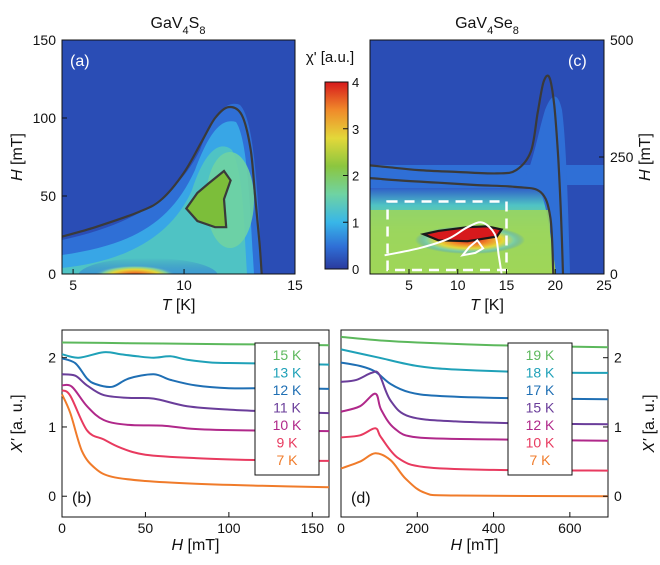 This screenshot has height=565, width=660. What do you see at coordinates (570, 528) in the screenshot?
I see `x-tick-label: 600` at bounding box center [570, 528].